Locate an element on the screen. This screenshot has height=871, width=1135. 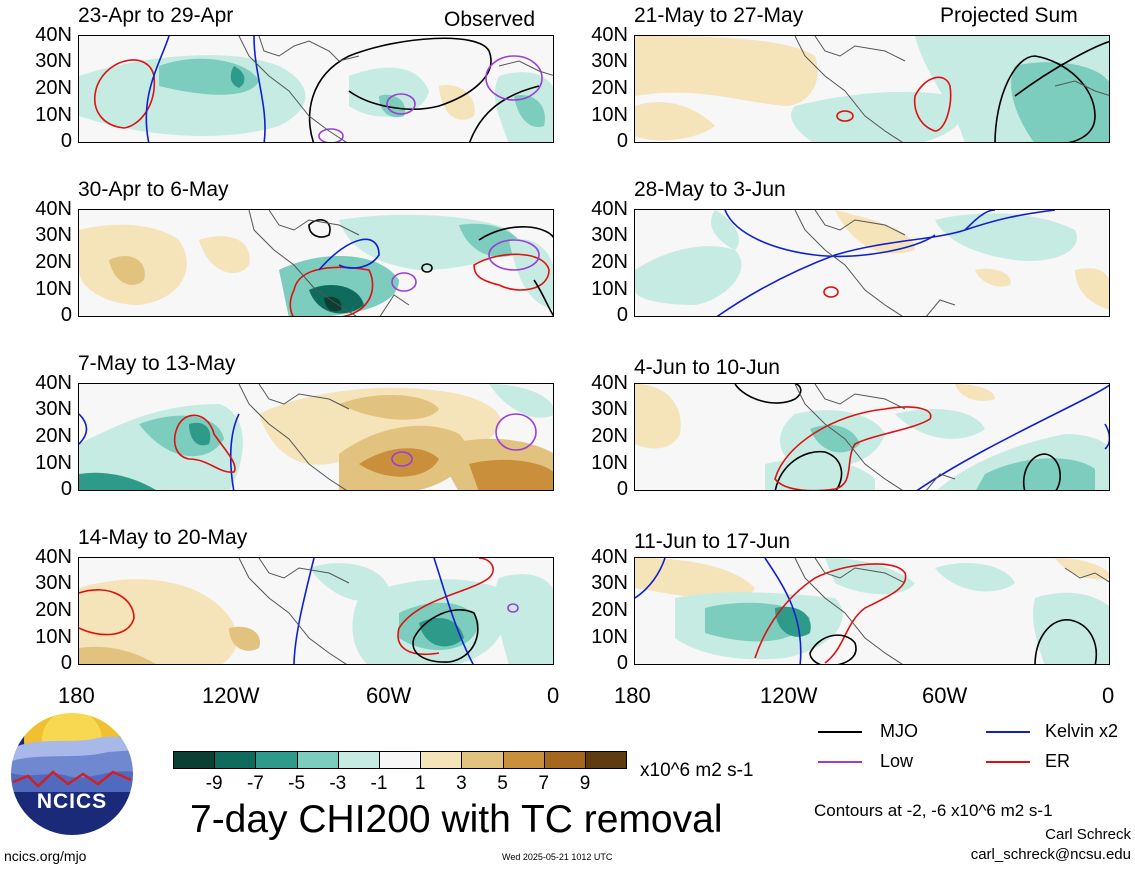
colorbar-label: 7 is located at coordinates (544, 783).